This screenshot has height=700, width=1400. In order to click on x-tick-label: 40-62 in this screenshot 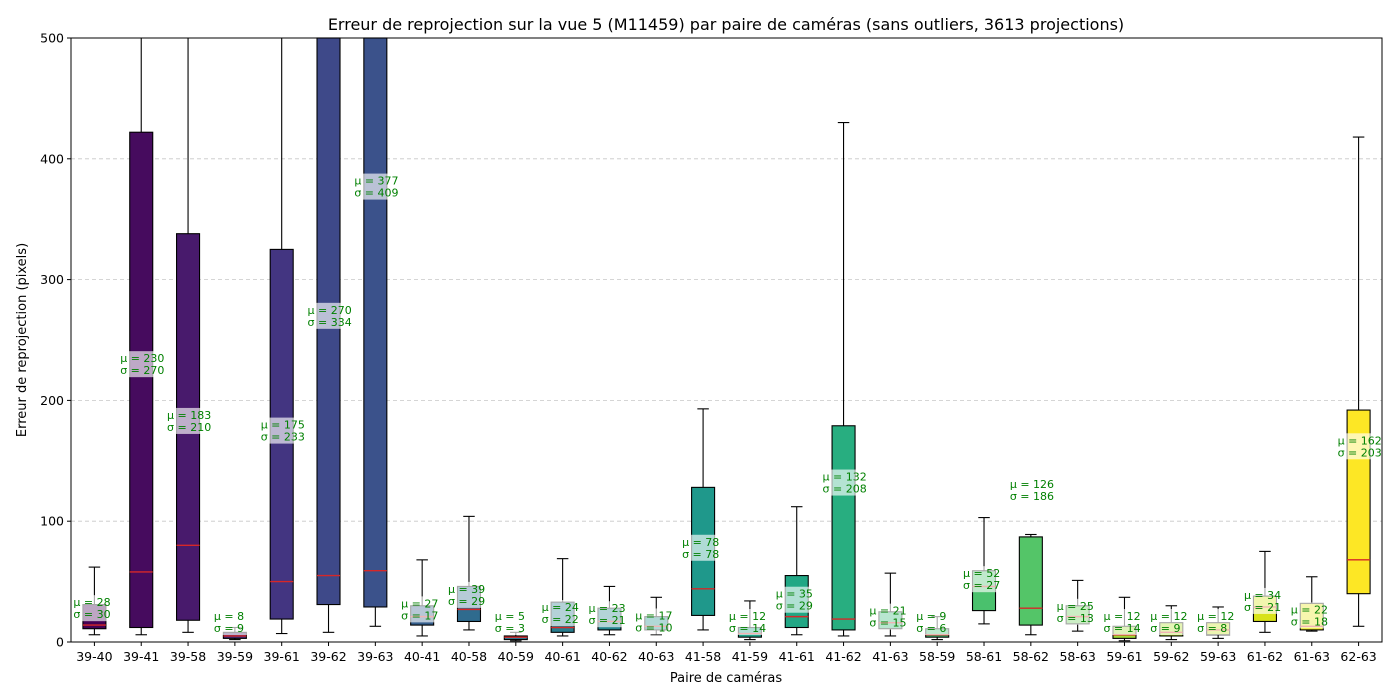, I will do `click(609, 656)`.